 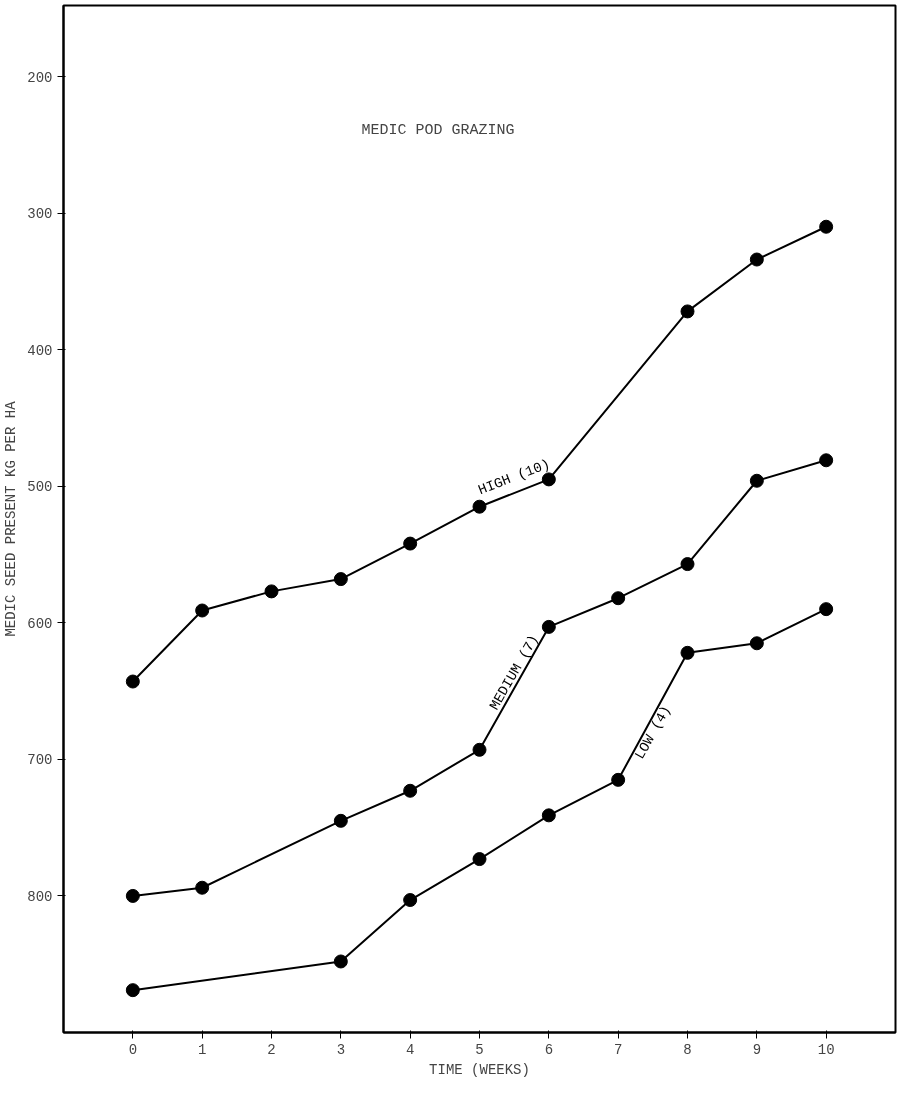 What do you see at coordinates (549, 1049) in the screenshot?
I see `x-tick-label: 6` at bounding box center [549, 1049].